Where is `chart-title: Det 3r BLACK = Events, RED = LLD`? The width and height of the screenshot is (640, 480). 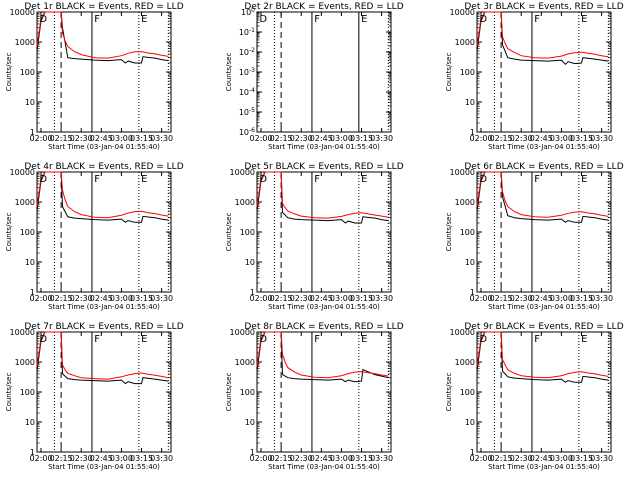
chart-title: Det 3r BLACK = Events, RED = LLD is located at coordinates (543, 7).